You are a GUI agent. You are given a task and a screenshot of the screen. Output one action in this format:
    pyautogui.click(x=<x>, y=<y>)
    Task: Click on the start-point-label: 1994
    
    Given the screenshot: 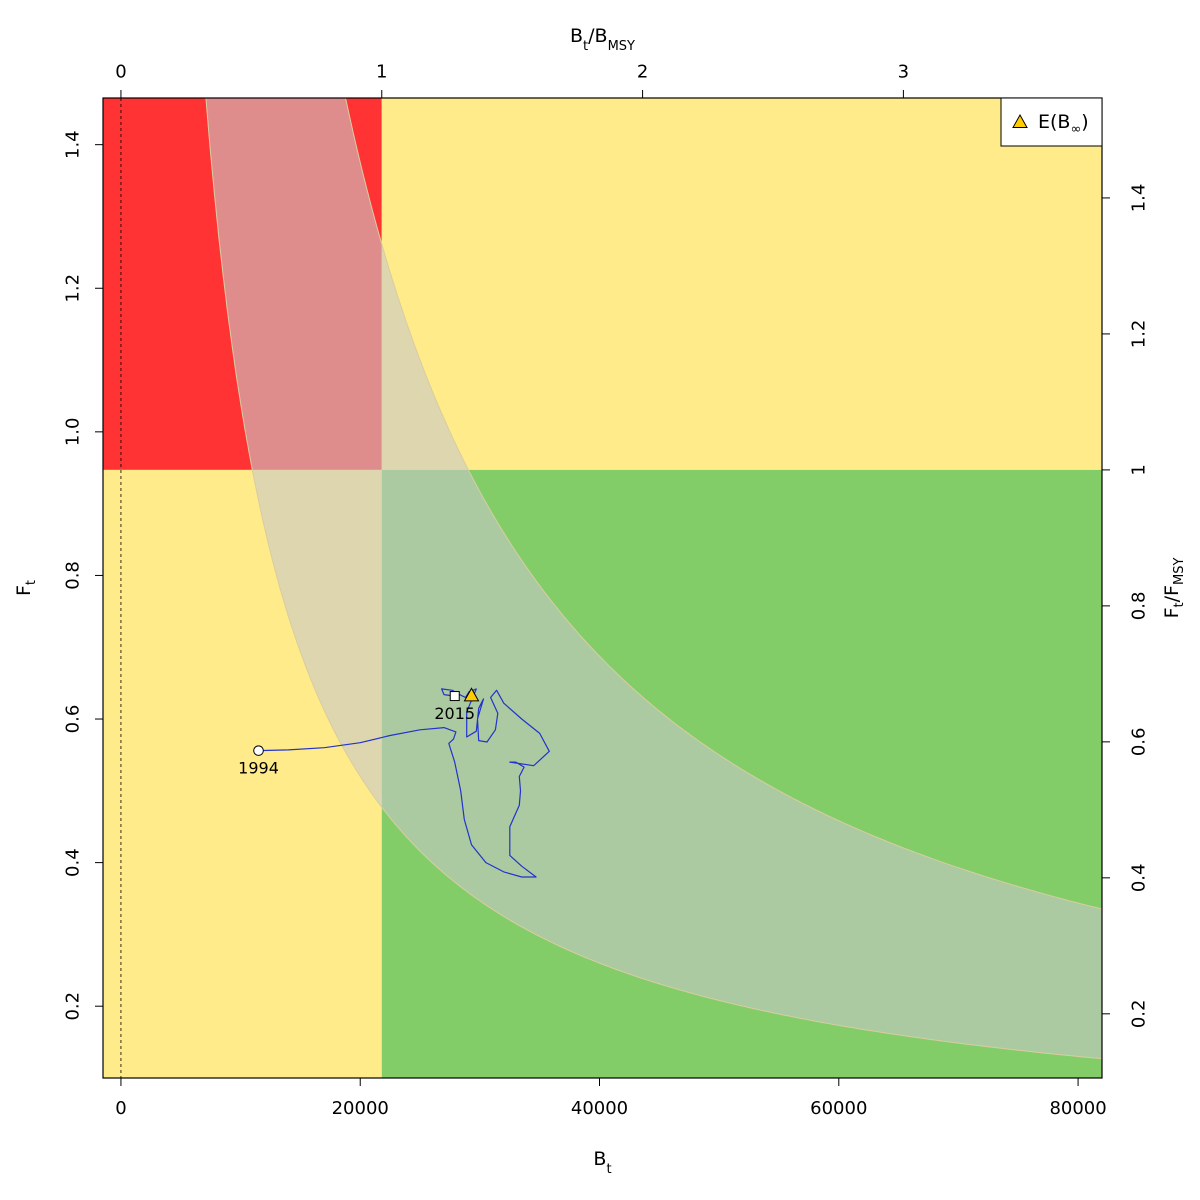 What is the action you would take?
    pyautogui.click(x=258, y=768)
    